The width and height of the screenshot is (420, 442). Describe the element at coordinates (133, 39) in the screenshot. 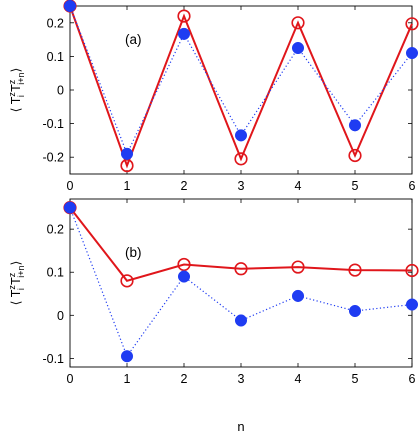

I see `panel-label: (a)` at that location.